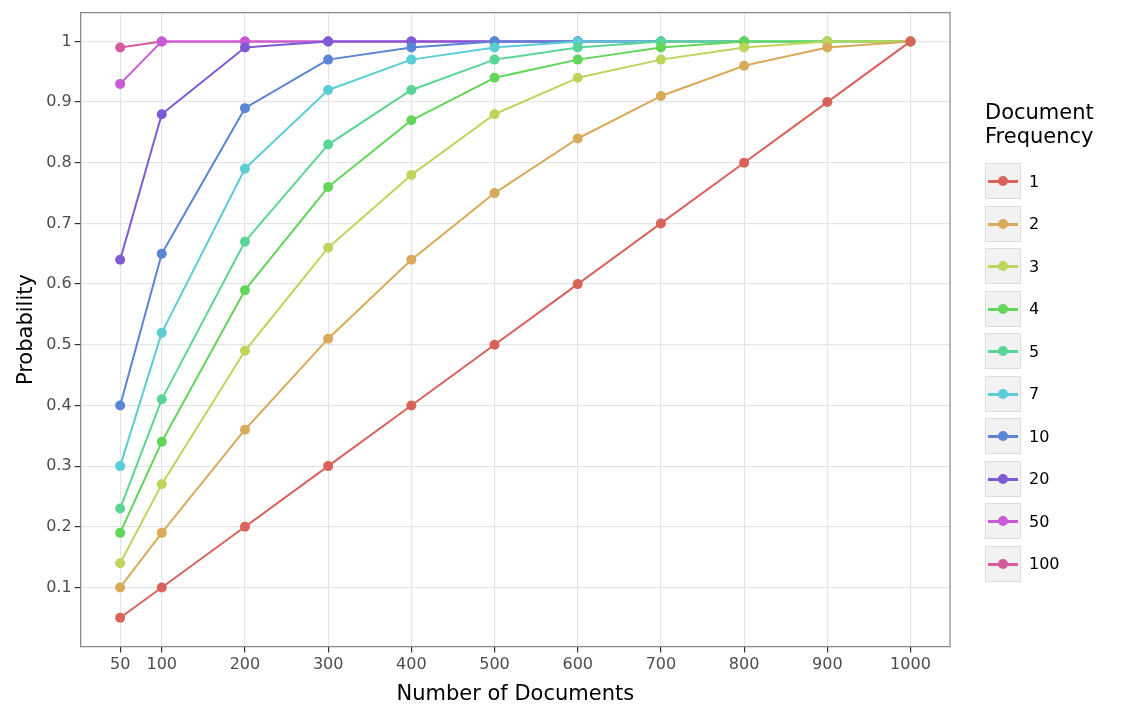  What do you see at coordinates (577, 664) in the screenshot?
I see `x-tick-label: 600` at bounding box center [577, 664].